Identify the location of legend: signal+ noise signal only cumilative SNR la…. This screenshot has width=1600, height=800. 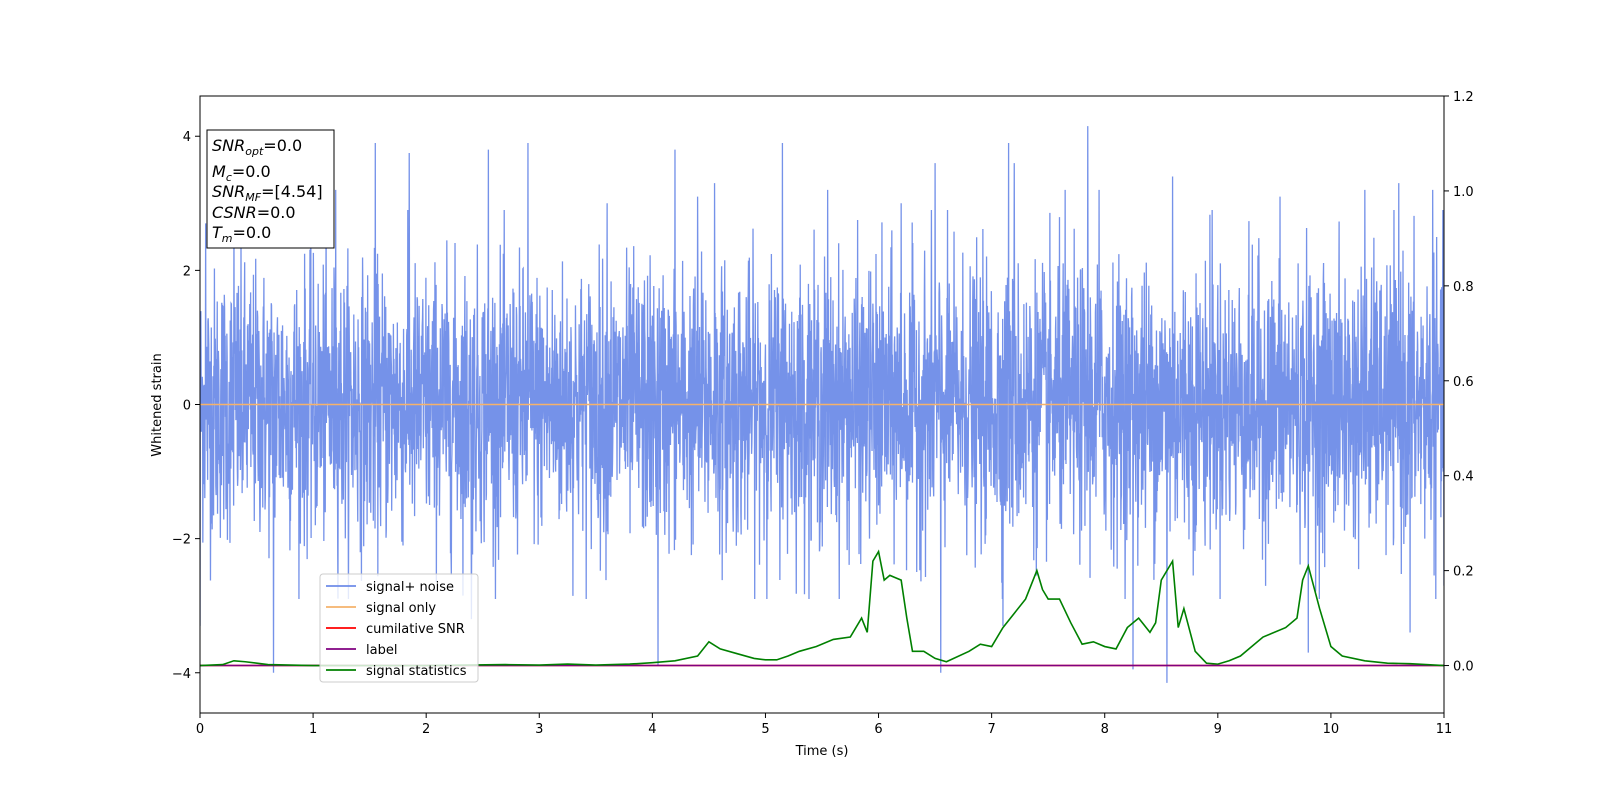
(399, 628).